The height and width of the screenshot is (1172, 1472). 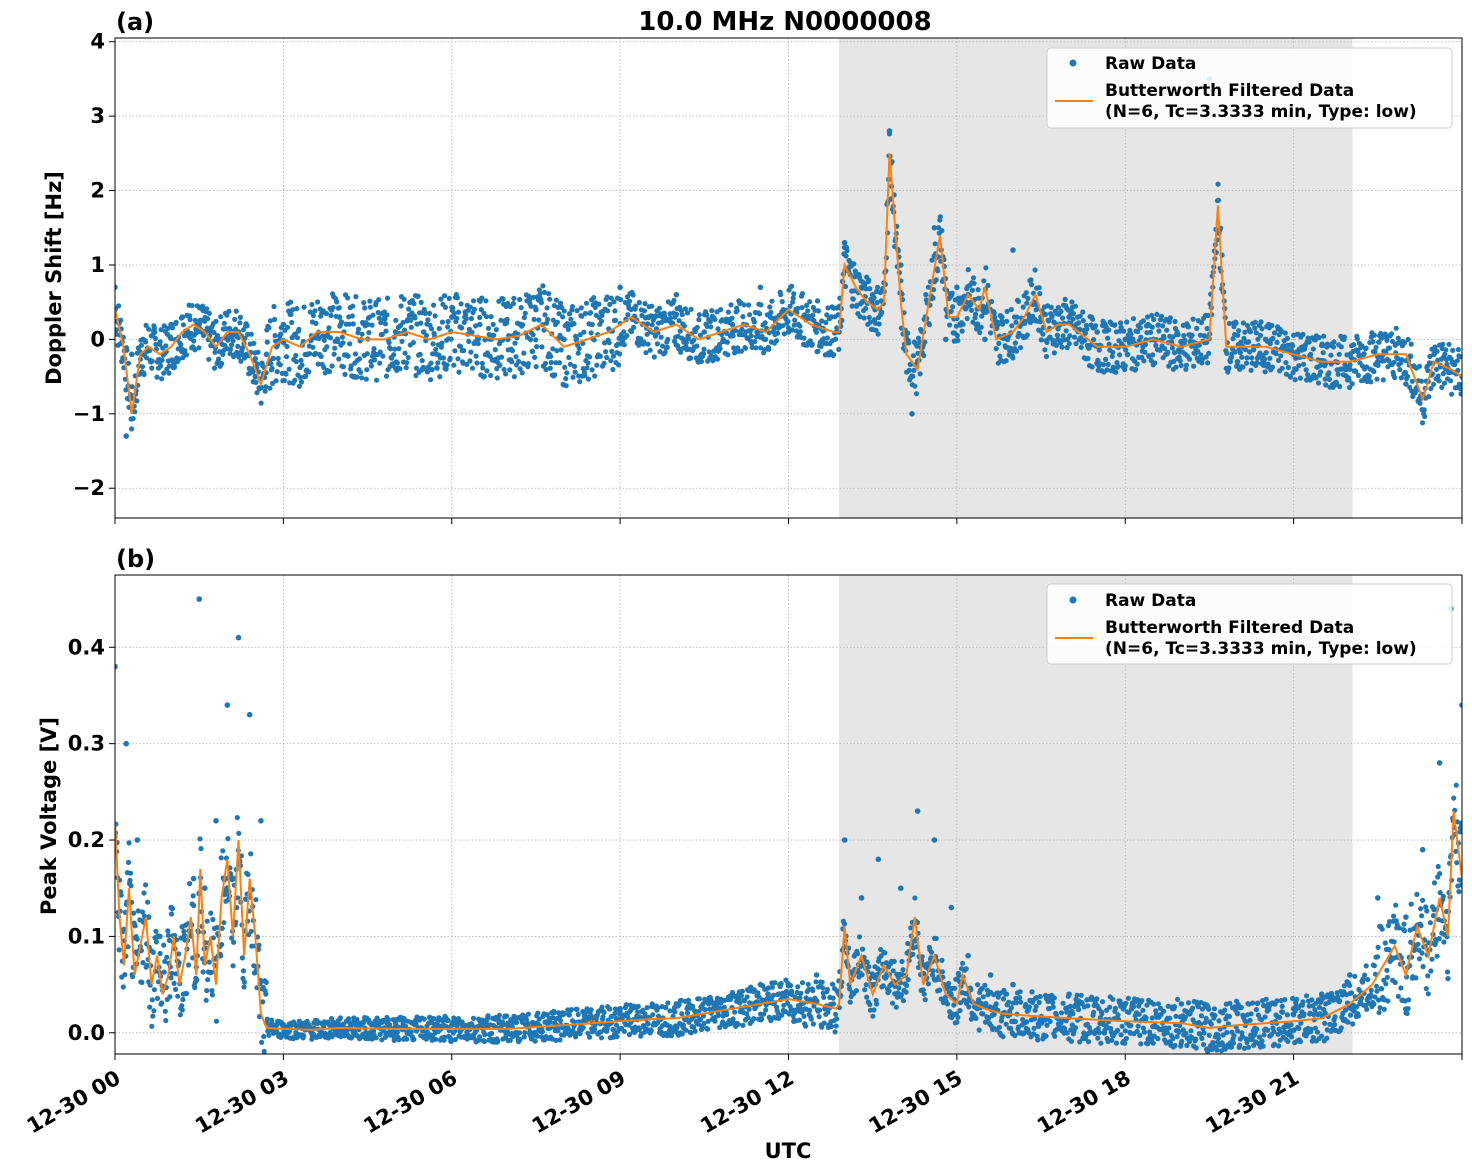 I want to click on panel-a-y-tick-label: 0, so click(x=97, y=339).